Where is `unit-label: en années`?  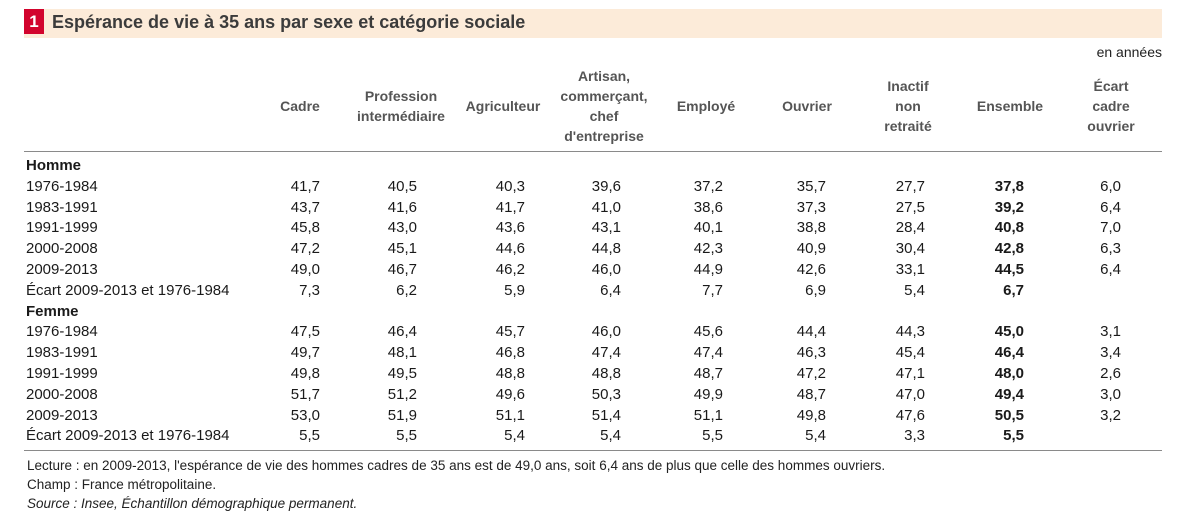 unit-label: en années is located at coordinates (1129, 52).